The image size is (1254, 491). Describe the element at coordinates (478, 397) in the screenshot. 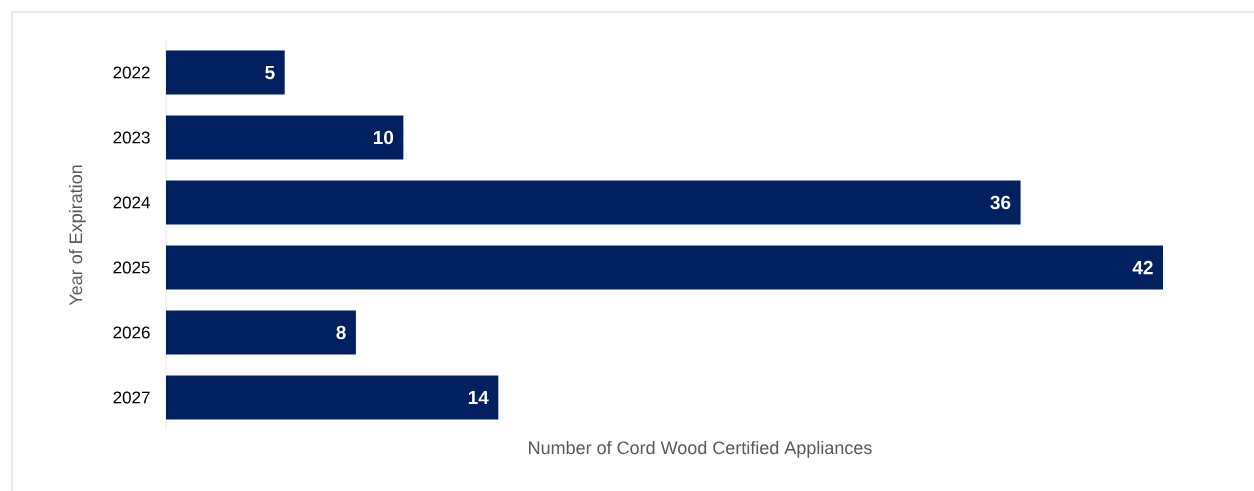

I see `data-label: 14` at that location.